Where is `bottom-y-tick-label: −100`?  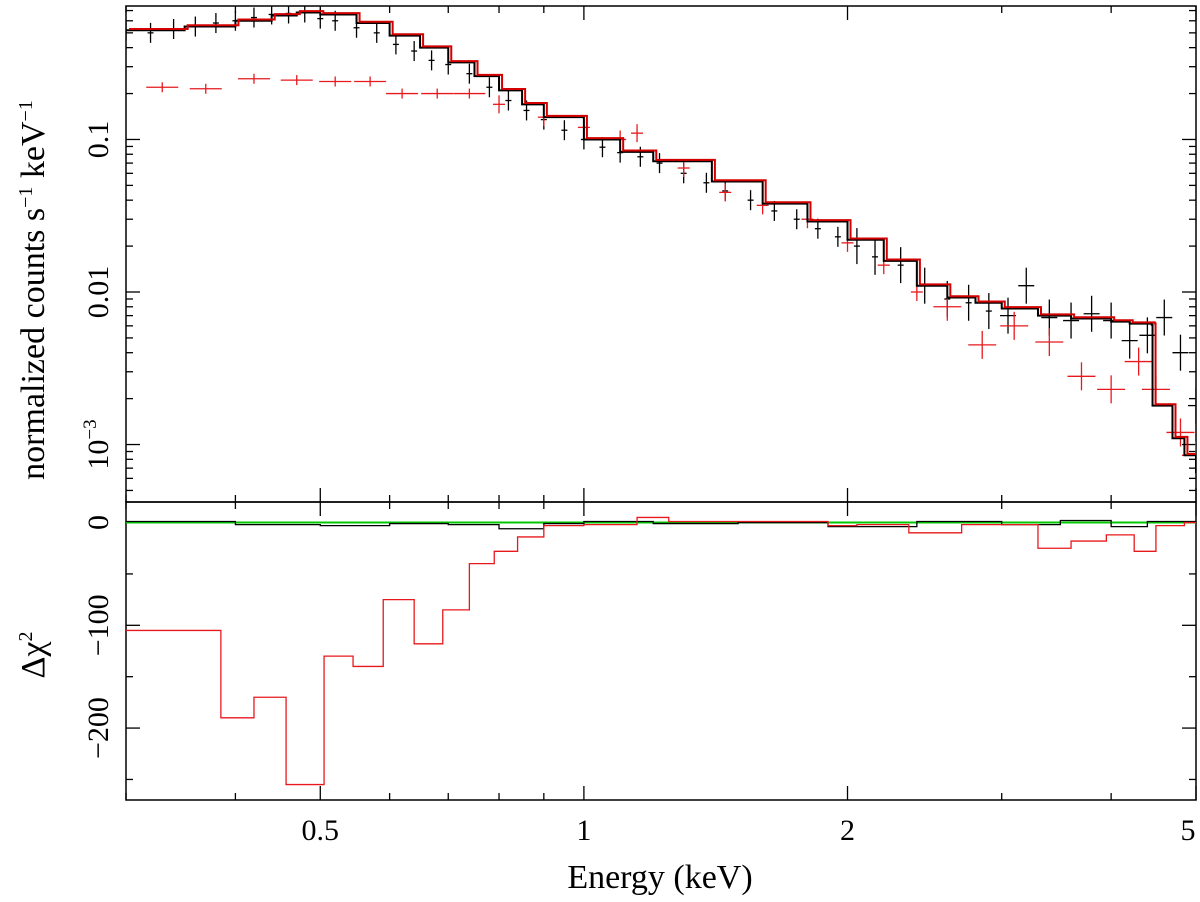
bottom-y-tick-label: −100 is located at coordinates (98, 625).